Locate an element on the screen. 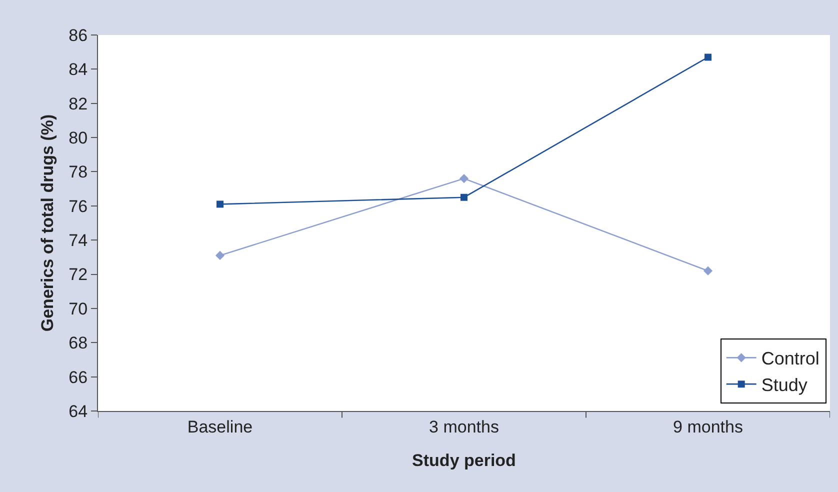  y-tick-label: 72 is located at coordinates (78, 274).